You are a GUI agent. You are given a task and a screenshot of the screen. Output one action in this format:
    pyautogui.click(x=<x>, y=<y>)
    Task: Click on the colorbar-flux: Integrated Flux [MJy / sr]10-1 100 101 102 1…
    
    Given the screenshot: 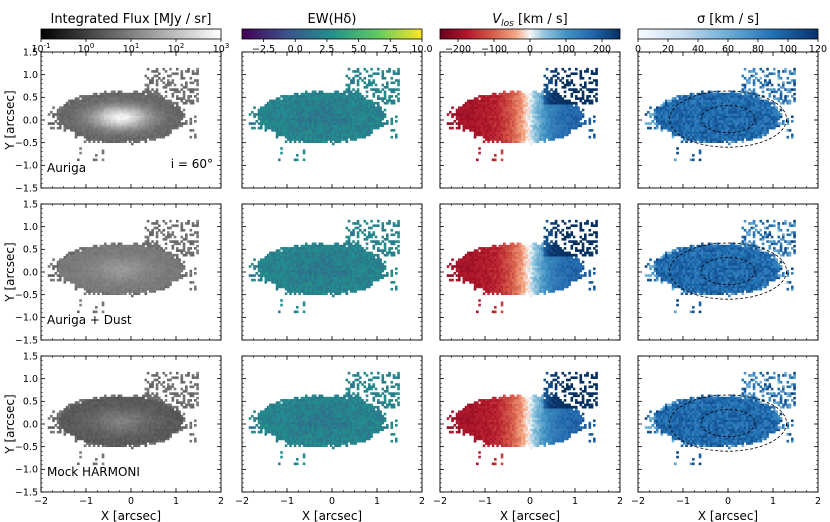 What is the action you would take?
    pyautogui.click(x=130, y=33)
    